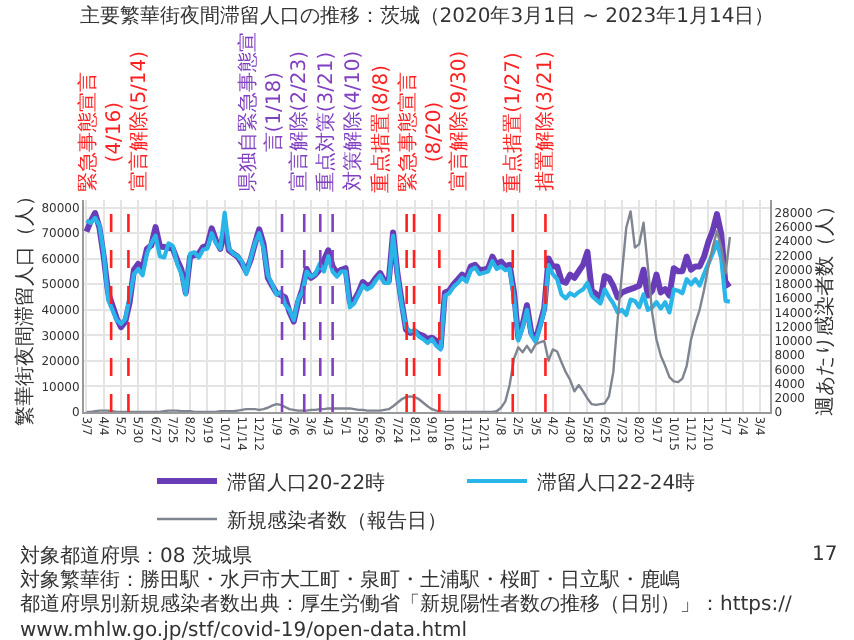 The width and height of the screenshot is (854, 640). I want to click on ref-line-label: 緊急事態宣言(8/20), so click(421, 132).